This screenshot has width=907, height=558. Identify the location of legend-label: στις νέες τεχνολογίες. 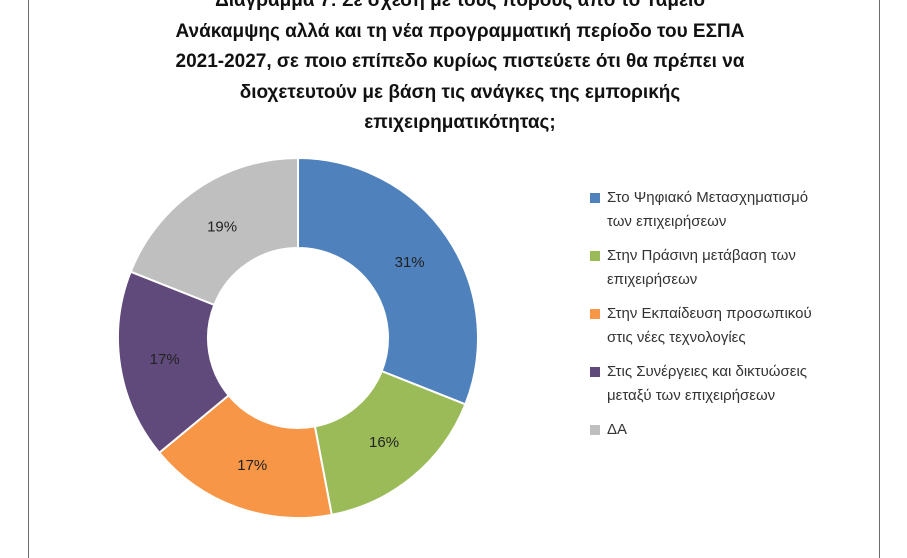
(676, 337).